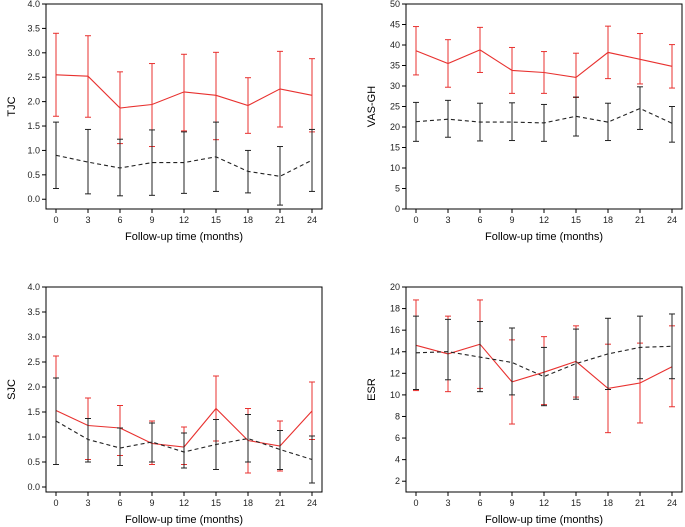  Describe the element at coordinates (372, 389) in the screenshot. I see `y-axis-title: ESR` at that location.